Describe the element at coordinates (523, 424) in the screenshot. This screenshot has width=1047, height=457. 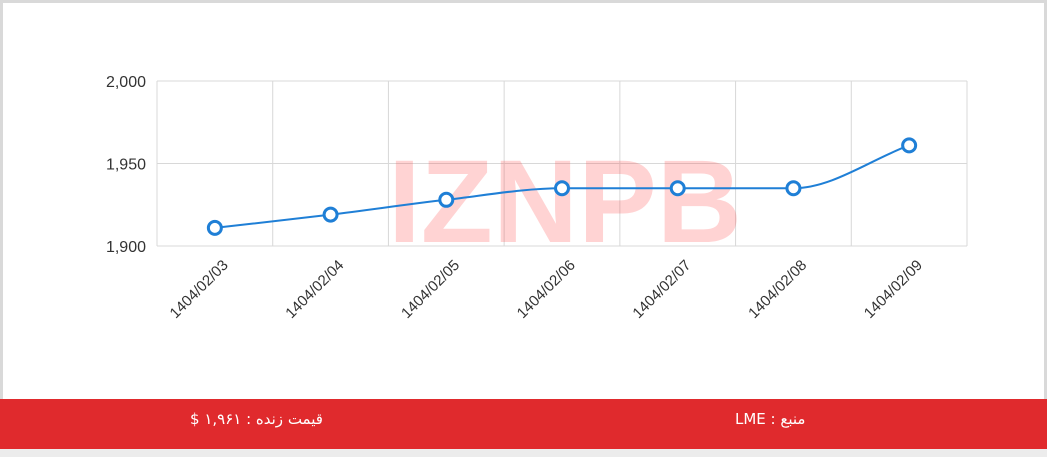
I see `footer-bar: قیمت زنده : ۱,۹۶۱ $ منبع : LME` at that location.